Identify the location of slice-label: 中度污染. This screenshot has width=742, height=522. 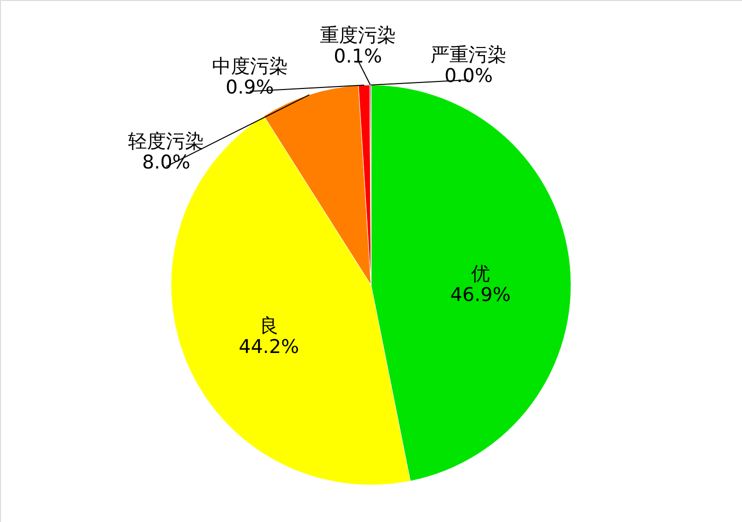
(250, 66).